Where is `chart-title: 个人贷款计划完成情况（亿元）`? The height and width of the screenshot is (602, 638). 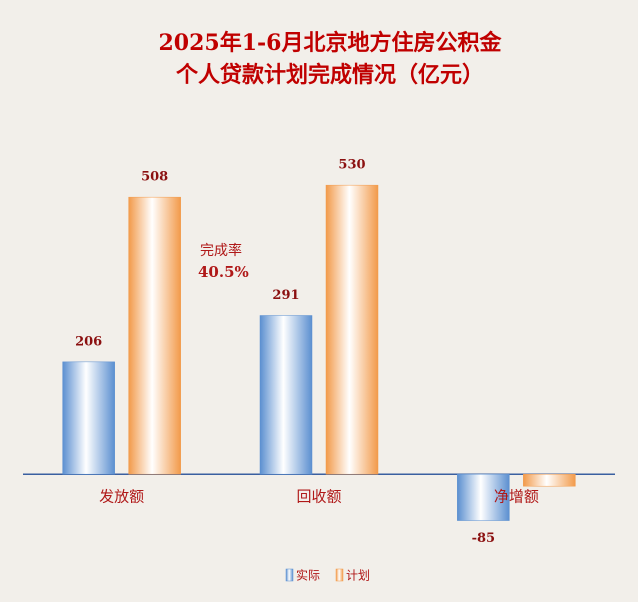
chart-title: 个人贷款计划完成情况（亿元） is located at coordinates (330, 75).